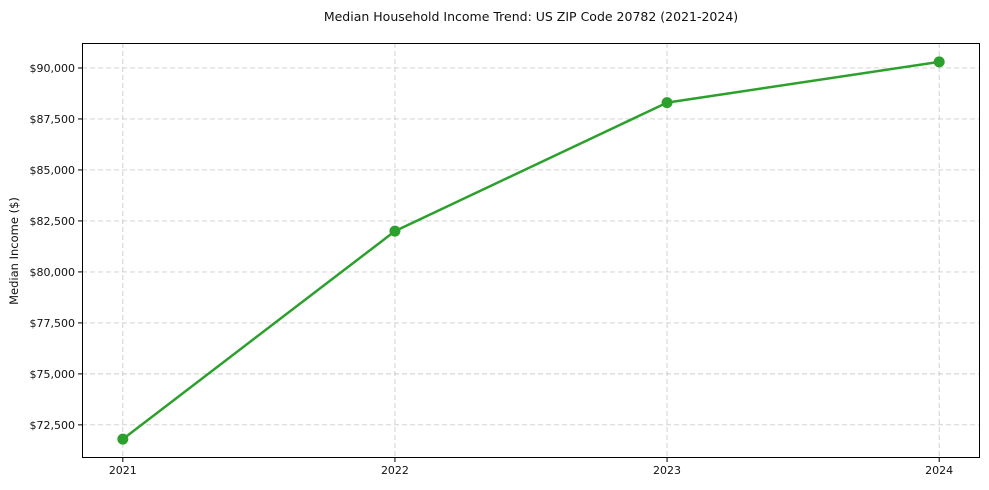  Describe the element at coordinates (667, 470) in the screenshot. I see `x-tick-label: 2023` at that location.